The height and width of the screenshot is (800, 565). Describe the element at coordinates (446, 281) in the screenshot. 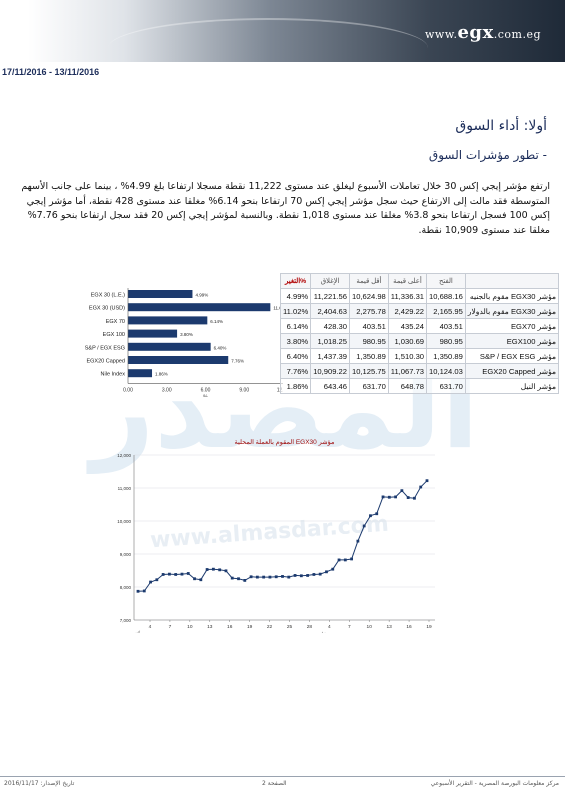

I see `col-header-open: الفتح` at that location.